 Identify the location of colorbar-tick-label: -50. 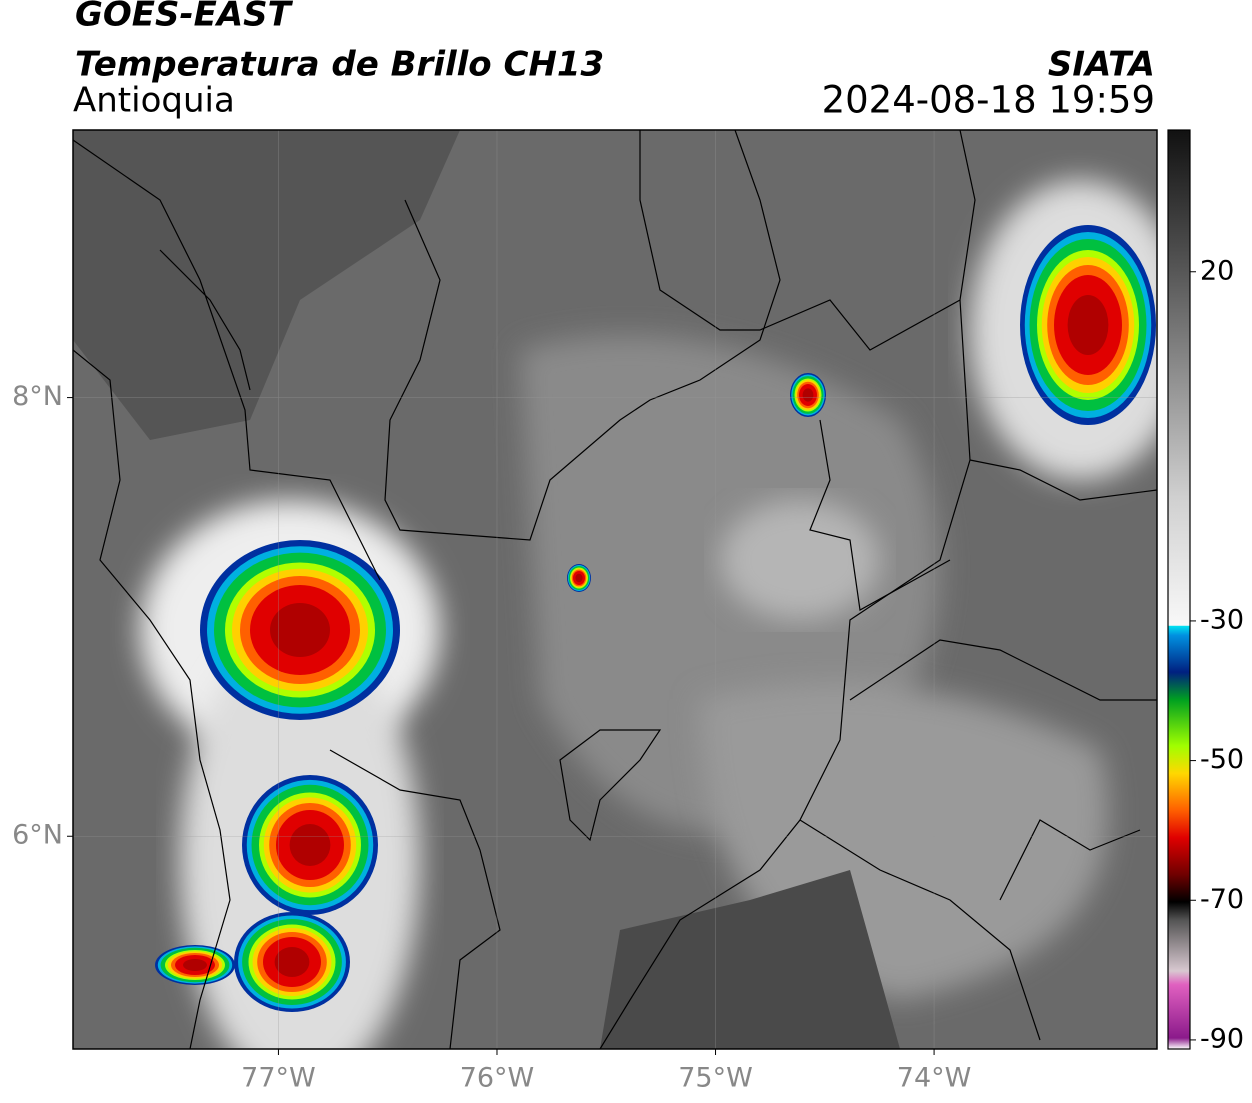
(1222, 759).